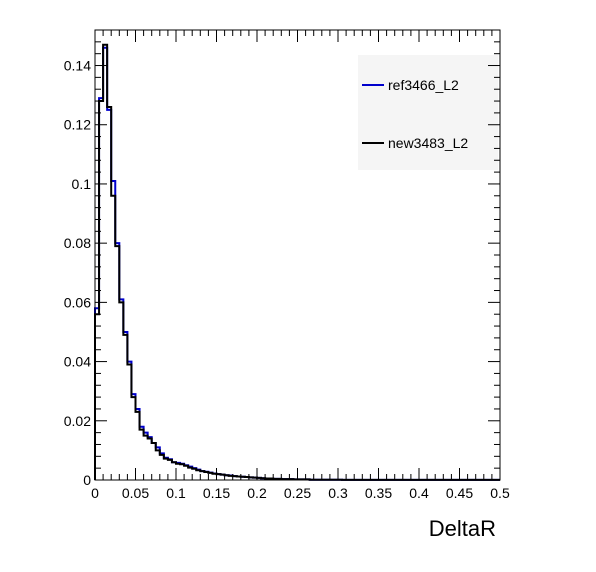 The width and height of the screenshot is (596, 572). Describe the element at coordinates (423, 85) in the screenshot. I see `legend-label-ref: ref3466_L2` at that location.